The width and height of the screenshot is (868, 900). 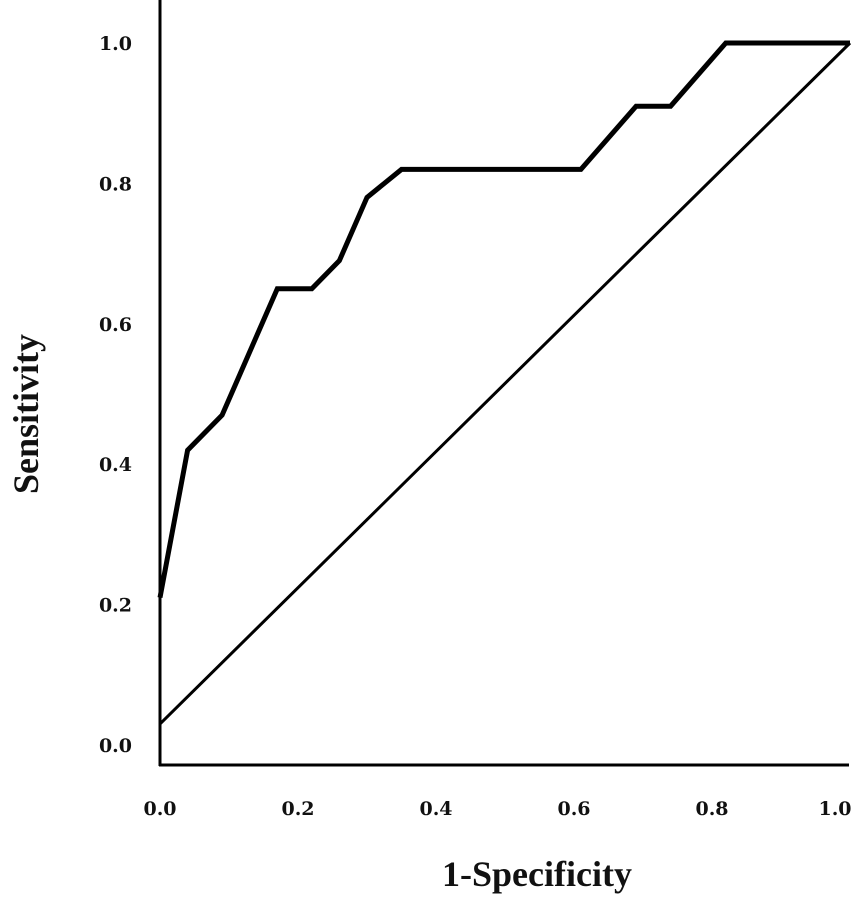 What do you see at coordinates (115, 44) in the screenshot?
I see `y-tick-label: 1.0` at bounding box center [115, 44].